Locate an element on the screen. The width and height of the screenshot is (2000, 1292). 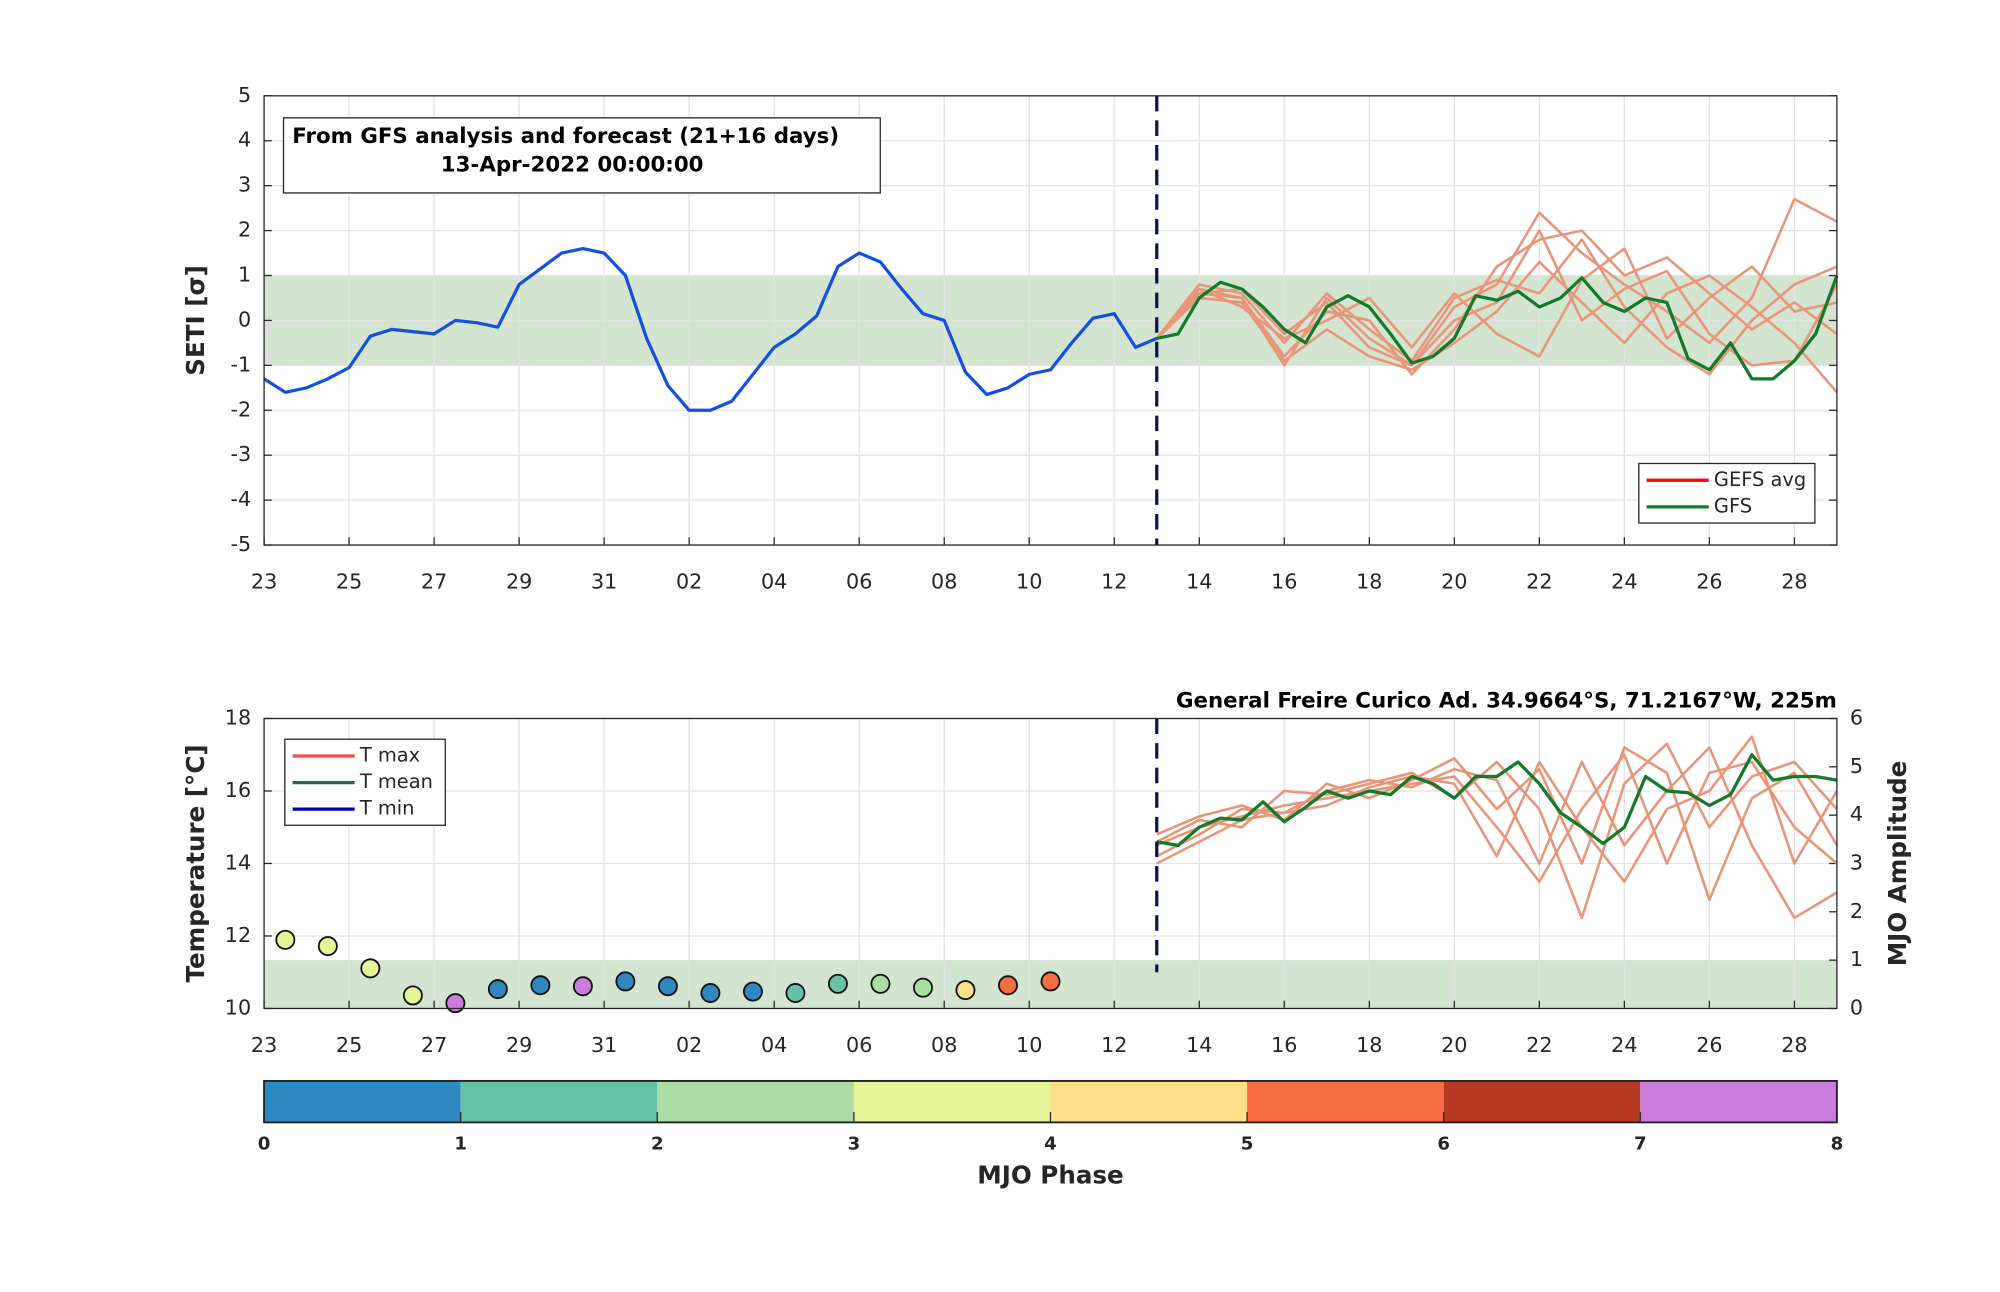
x-tick-label: 20 is located at coordinates (1454, 1045).